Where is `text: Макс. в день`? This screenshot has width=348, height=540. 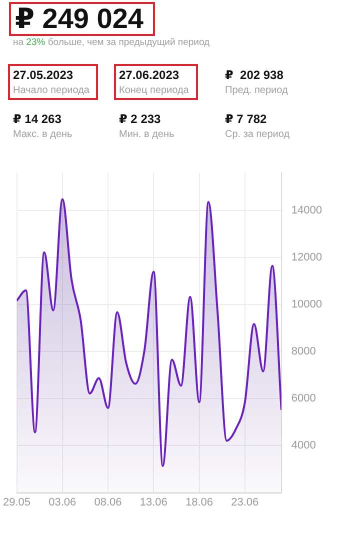 text: Макс. в день is located at coordinates (42, 134).